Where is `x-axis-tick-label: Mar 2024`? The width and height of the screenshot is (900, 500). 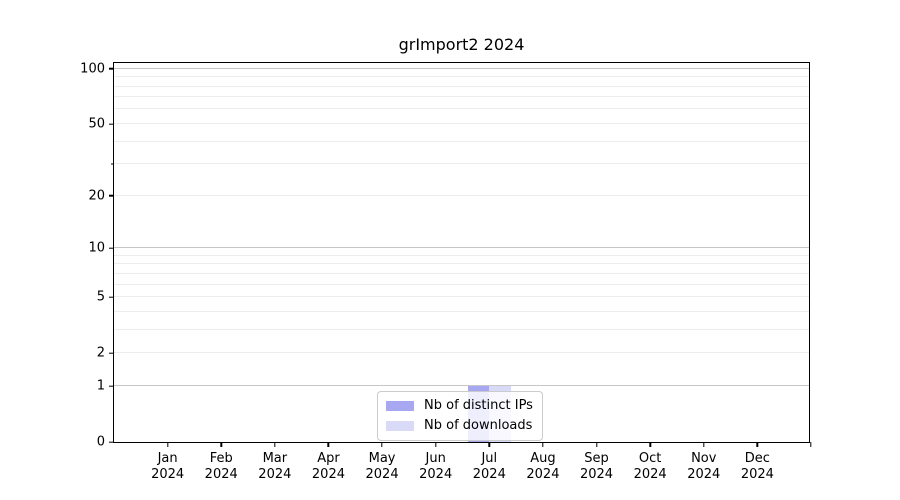
x-axis-tick-label: Mar 2024 is located at coordinates (274, 467).